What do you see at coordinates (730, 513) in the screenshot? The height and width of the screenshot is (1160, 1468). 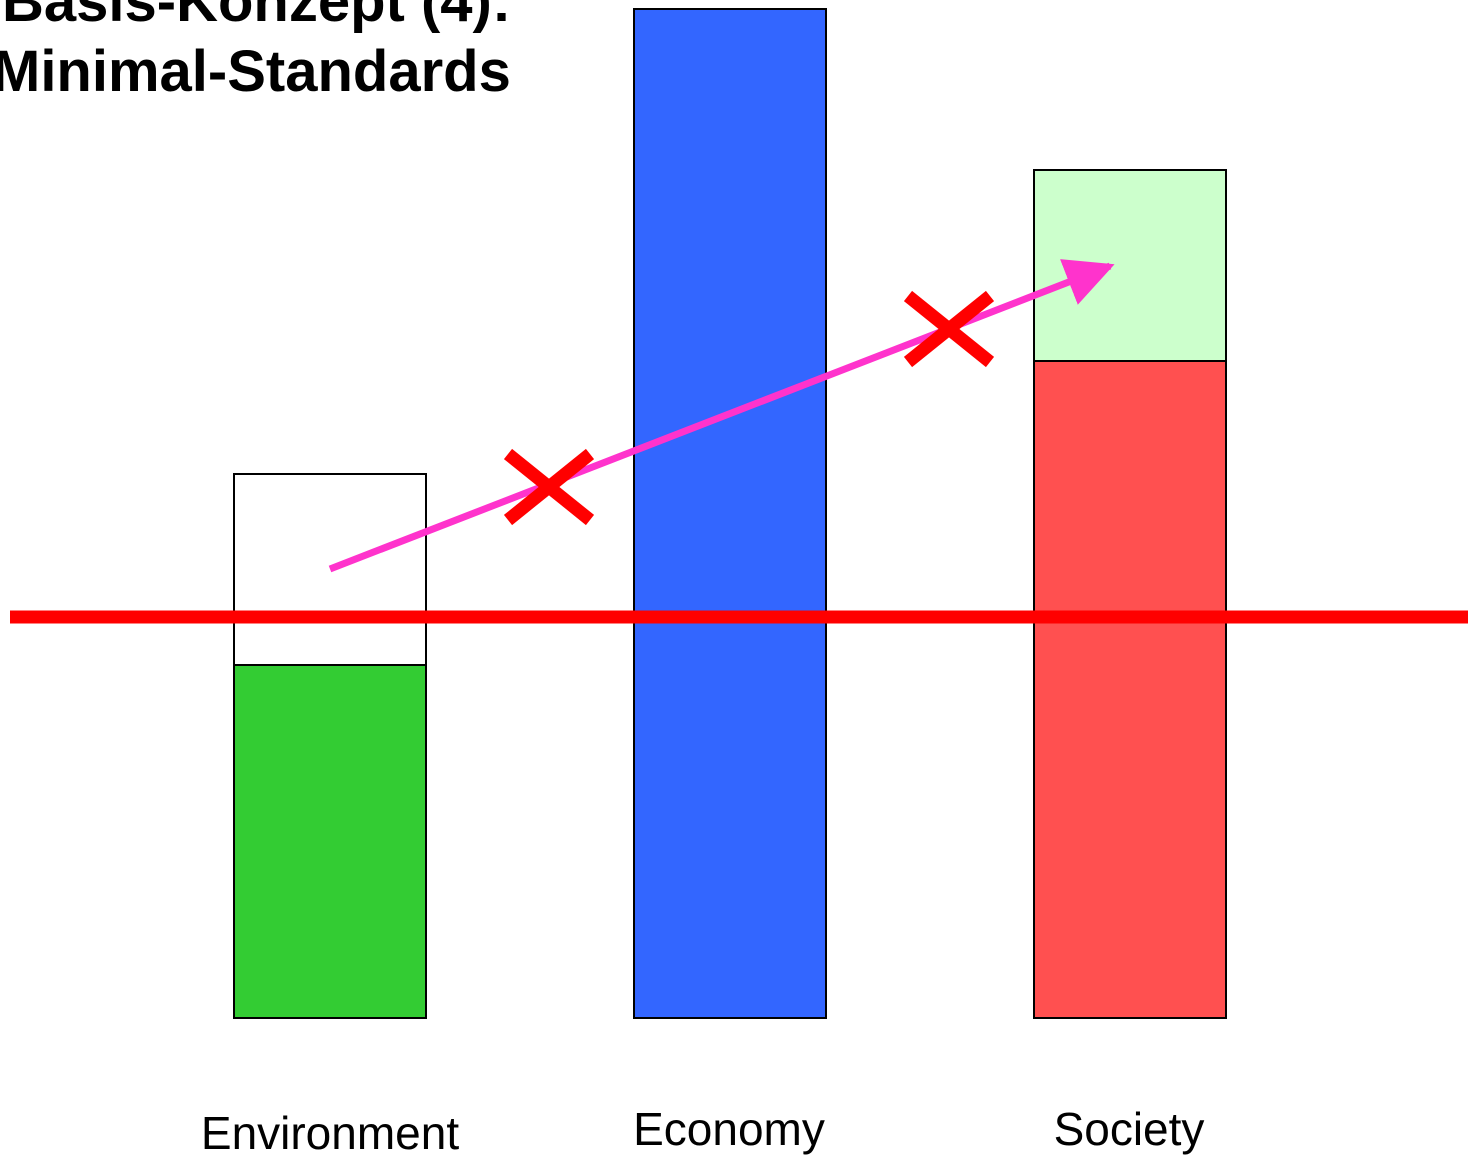 I see `economy-bar` at bounding box center [730, 513].